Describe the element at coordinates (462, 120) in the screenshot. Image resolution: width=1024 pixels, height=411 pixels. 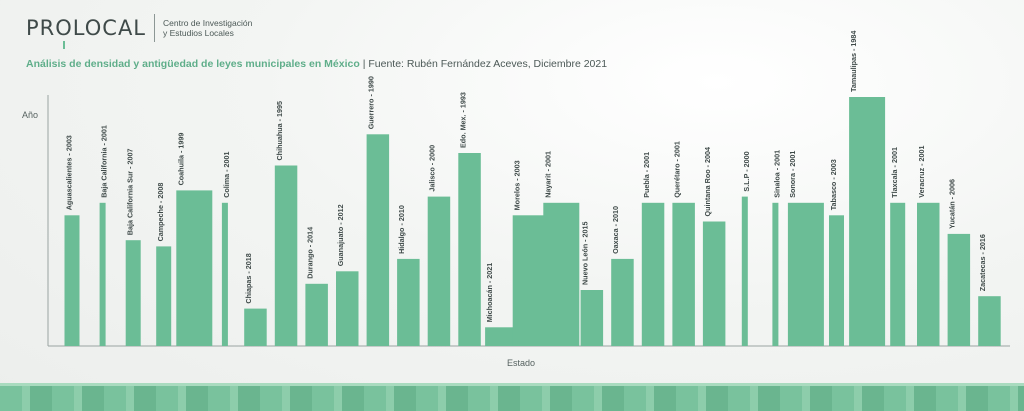
I see `bar-label-14: Edo. Mex. - 1993` at that location.